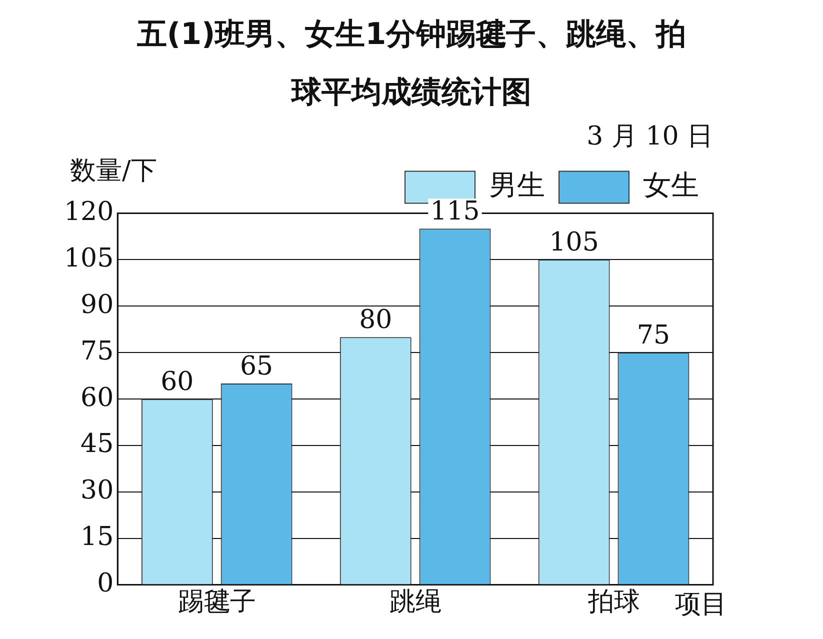 The image size is (823, 639). I want to click on chart-title: 五(1)班男、女生1分钟踢毽子、跳绳、拍球平均成绩统计图, so click(412, 64).